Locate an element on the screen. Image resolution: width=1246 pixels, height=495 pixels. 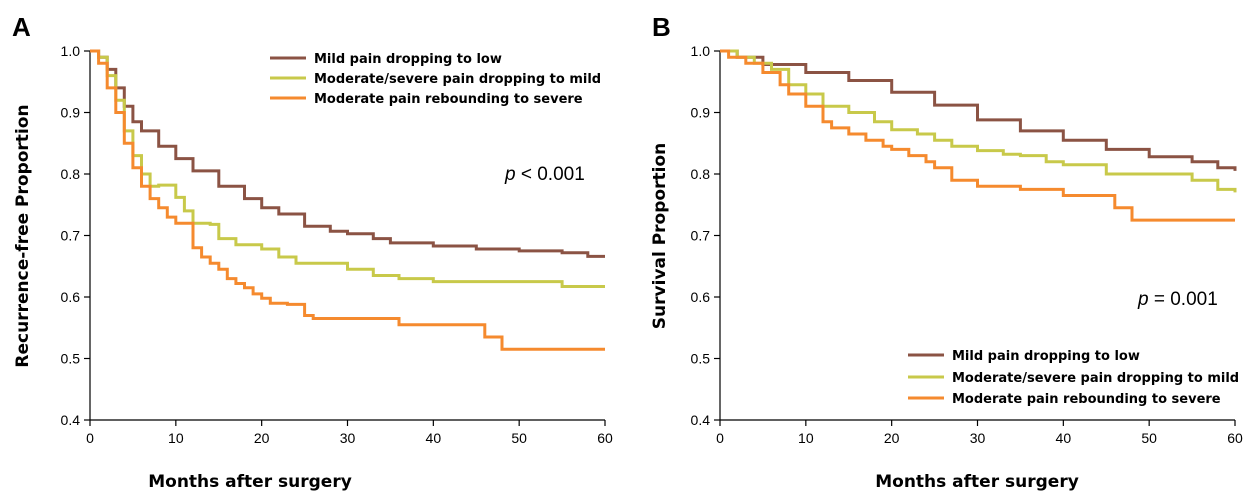
y-axis-title: Survival Proportion is located at coordinates (660, 236).